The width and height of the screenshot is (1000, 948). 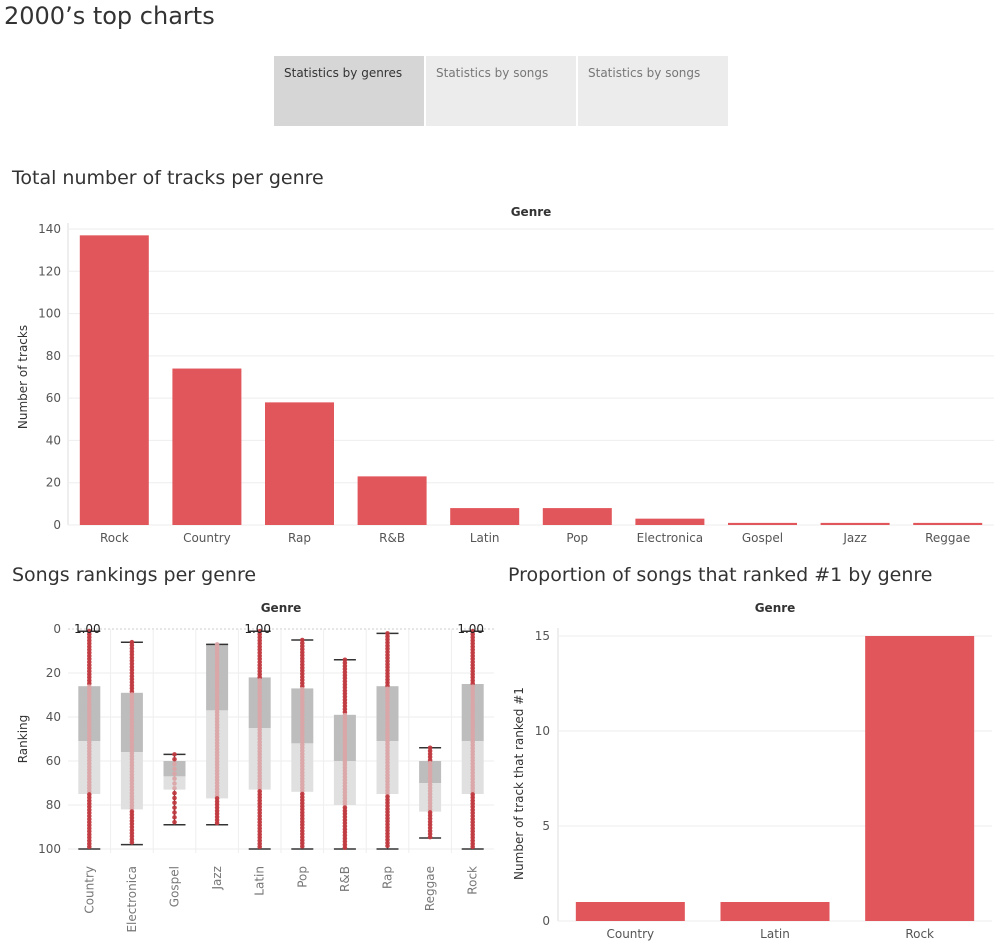 What do you see at coordinates (392, 538) in the screenshot?
I see `chart1-x-tick-label: R&B` at bounding box center [392, 538].